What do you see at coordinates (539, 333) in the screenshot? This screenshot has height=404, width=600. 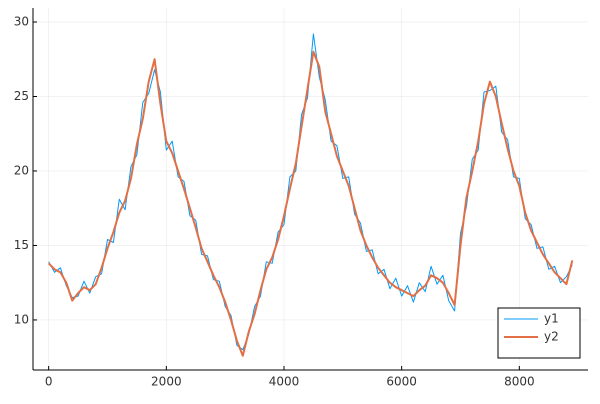 I see `legend-box` at bounding box center [539, 333].